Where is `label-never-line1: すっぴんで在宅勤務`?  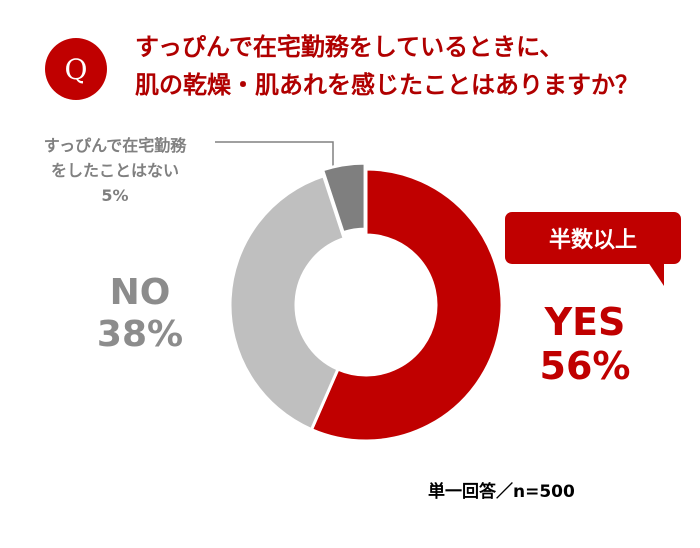 label-never-line1: すっぴんで在宅勤務 is located at coordinates (115, 145).